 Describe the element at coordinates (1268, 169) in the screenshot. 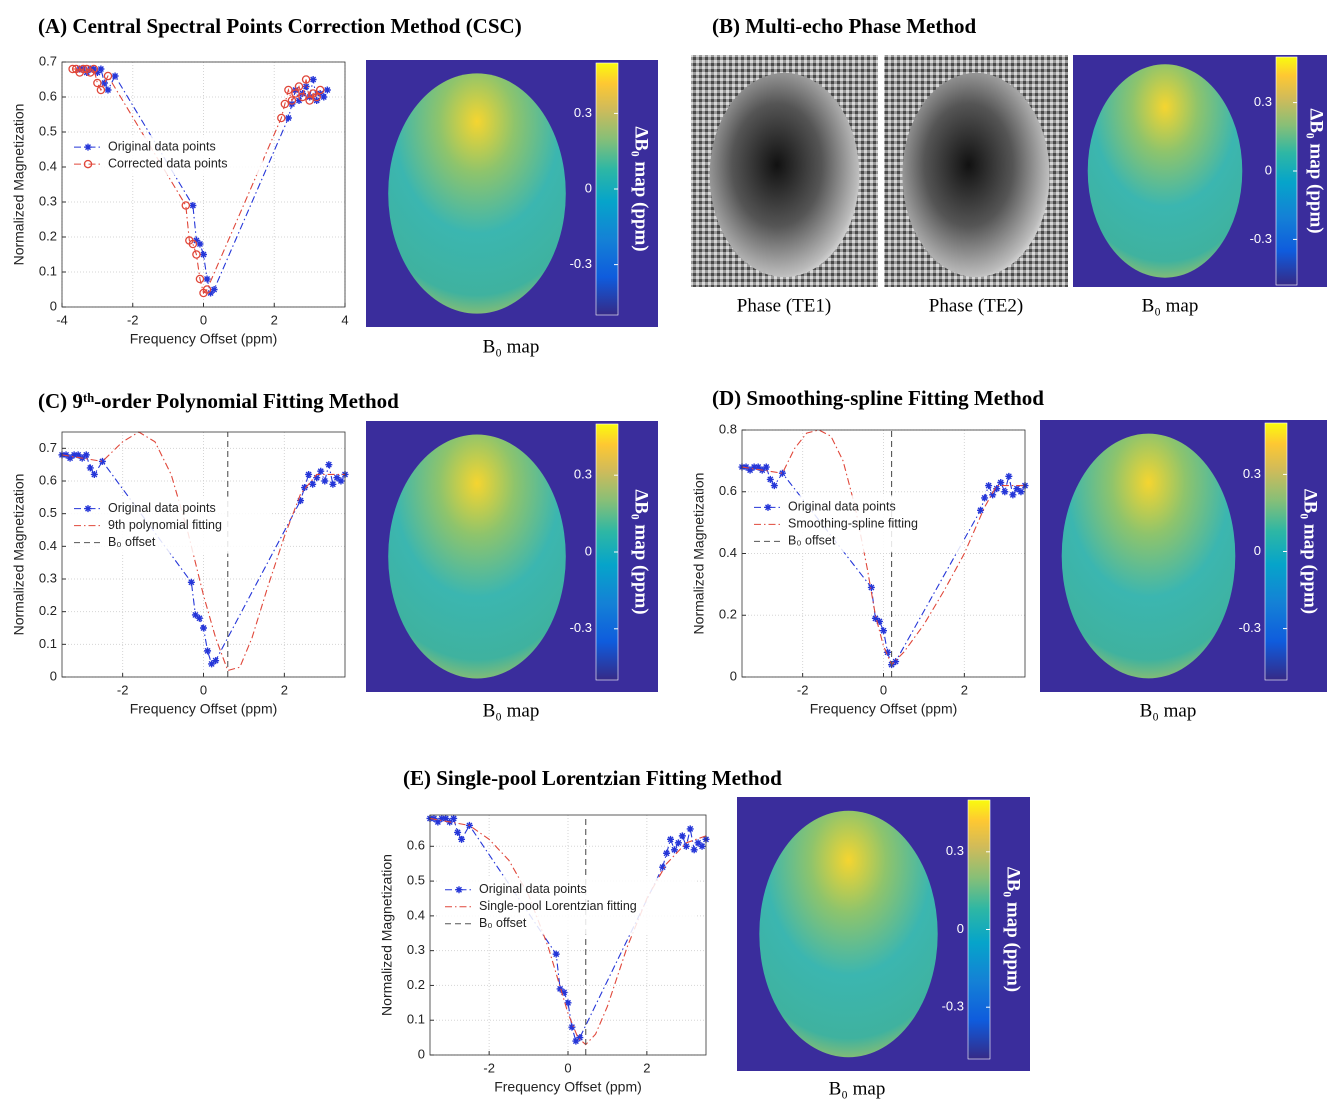

I see `colorbar-tick-label: 0` at that location.